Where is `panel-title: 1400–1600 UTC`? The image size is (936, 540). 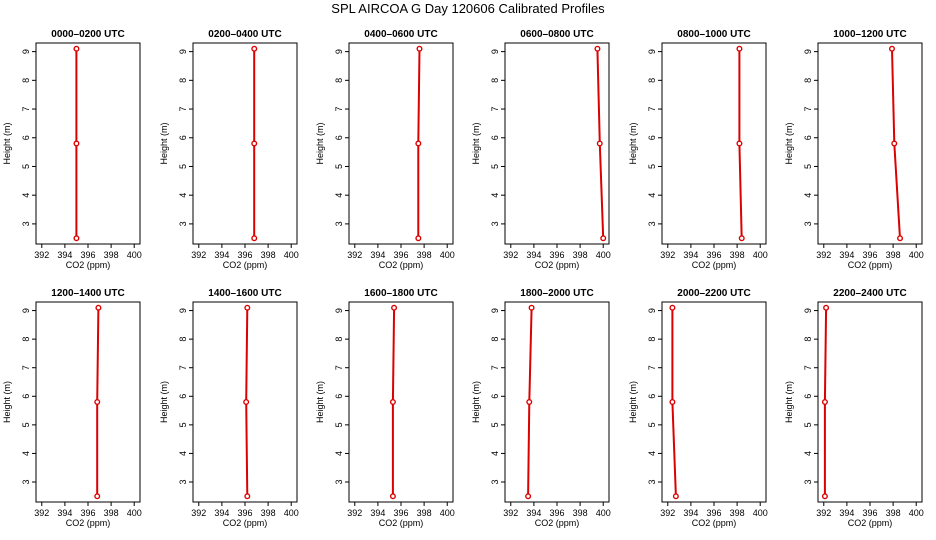 panel-title: 1400–1600 UTC is located at coordinates (244, 293).